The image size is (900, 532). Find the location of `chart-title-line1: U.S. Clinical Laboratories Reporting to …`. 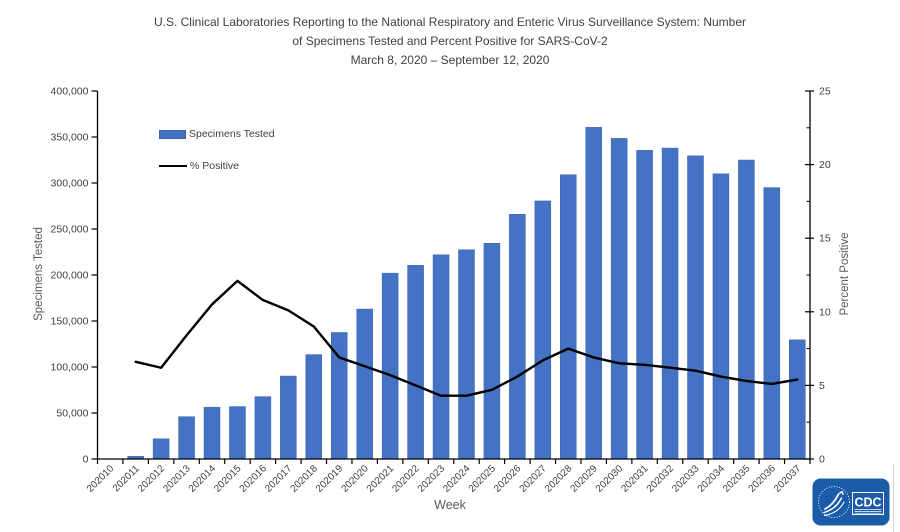

chart-title-line1: U.S. Clinical Laboratories Reporting to … is located at coordinates (450, 22).